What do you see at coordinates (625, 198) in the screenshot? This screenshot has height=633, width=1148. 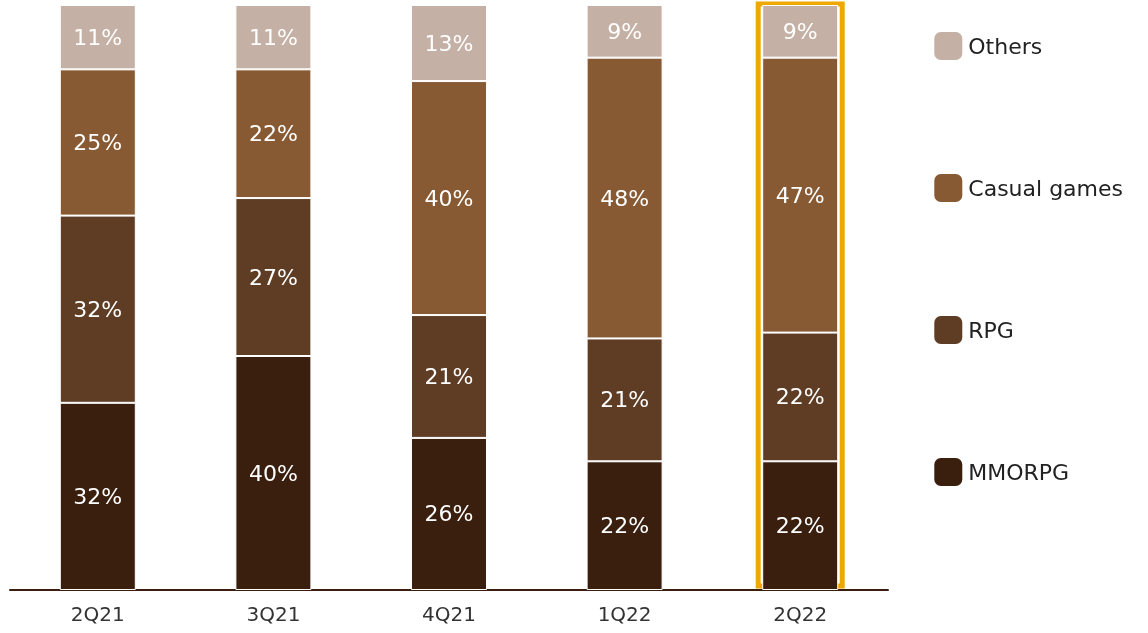 I see `data-label: 48%` at bounding box center [625, 198].